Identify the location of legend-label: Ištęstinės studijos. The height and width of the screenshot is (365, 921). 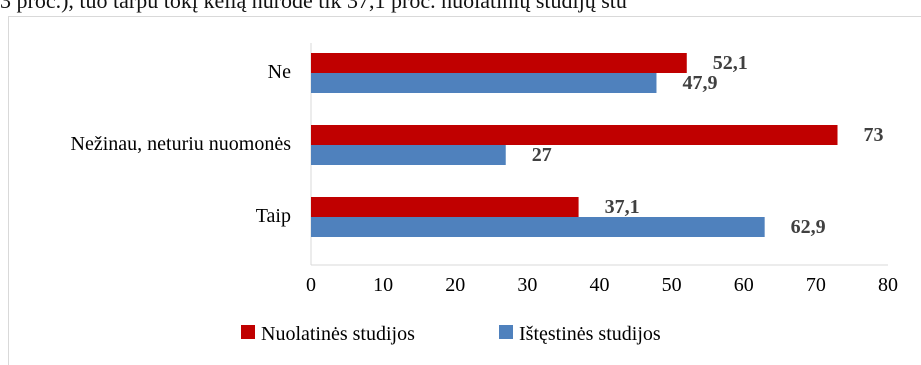
(590, 334).